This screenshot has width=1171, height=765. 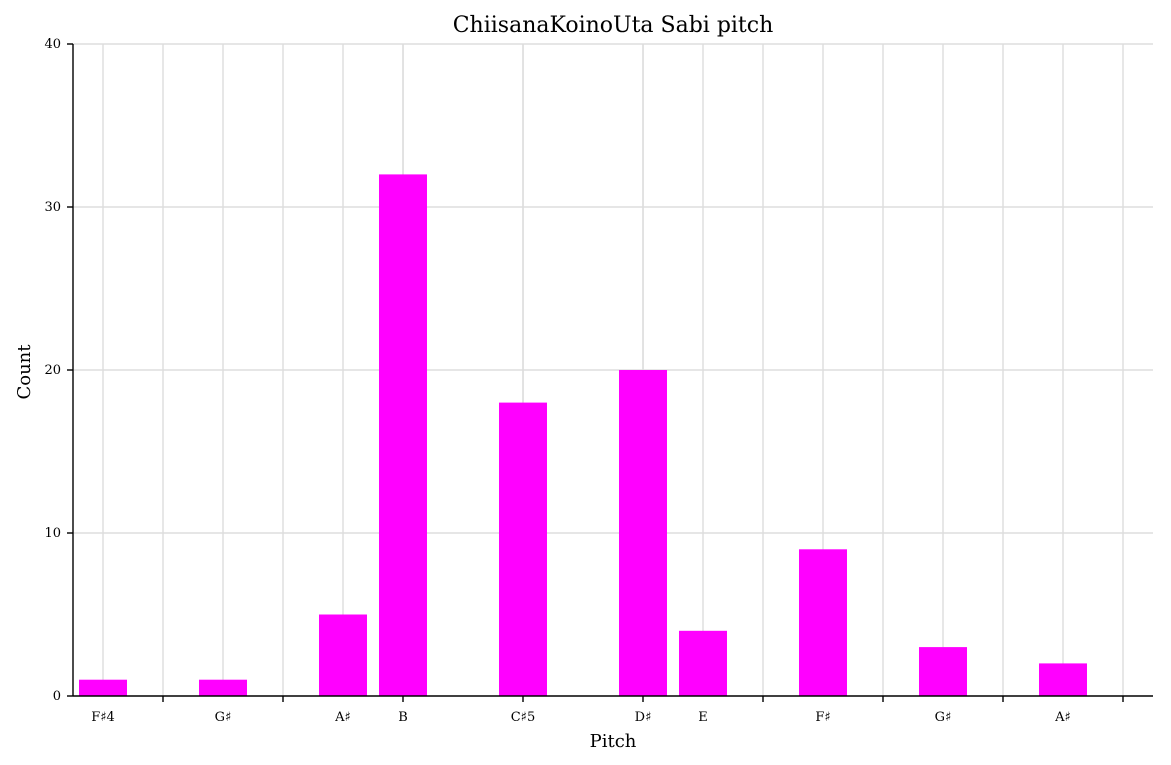 What do you see at coordinates (822, 717) in the screenshot?
I see `x-tick-label: F♯` at bounding box center [822, 717].